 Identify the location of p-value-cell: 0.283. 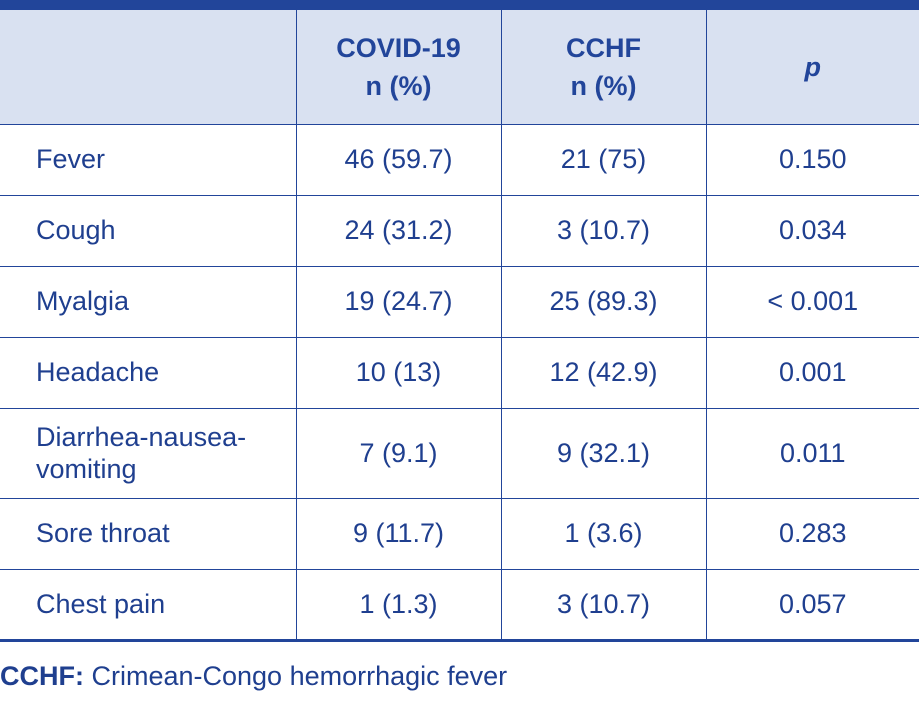
(812, 533).